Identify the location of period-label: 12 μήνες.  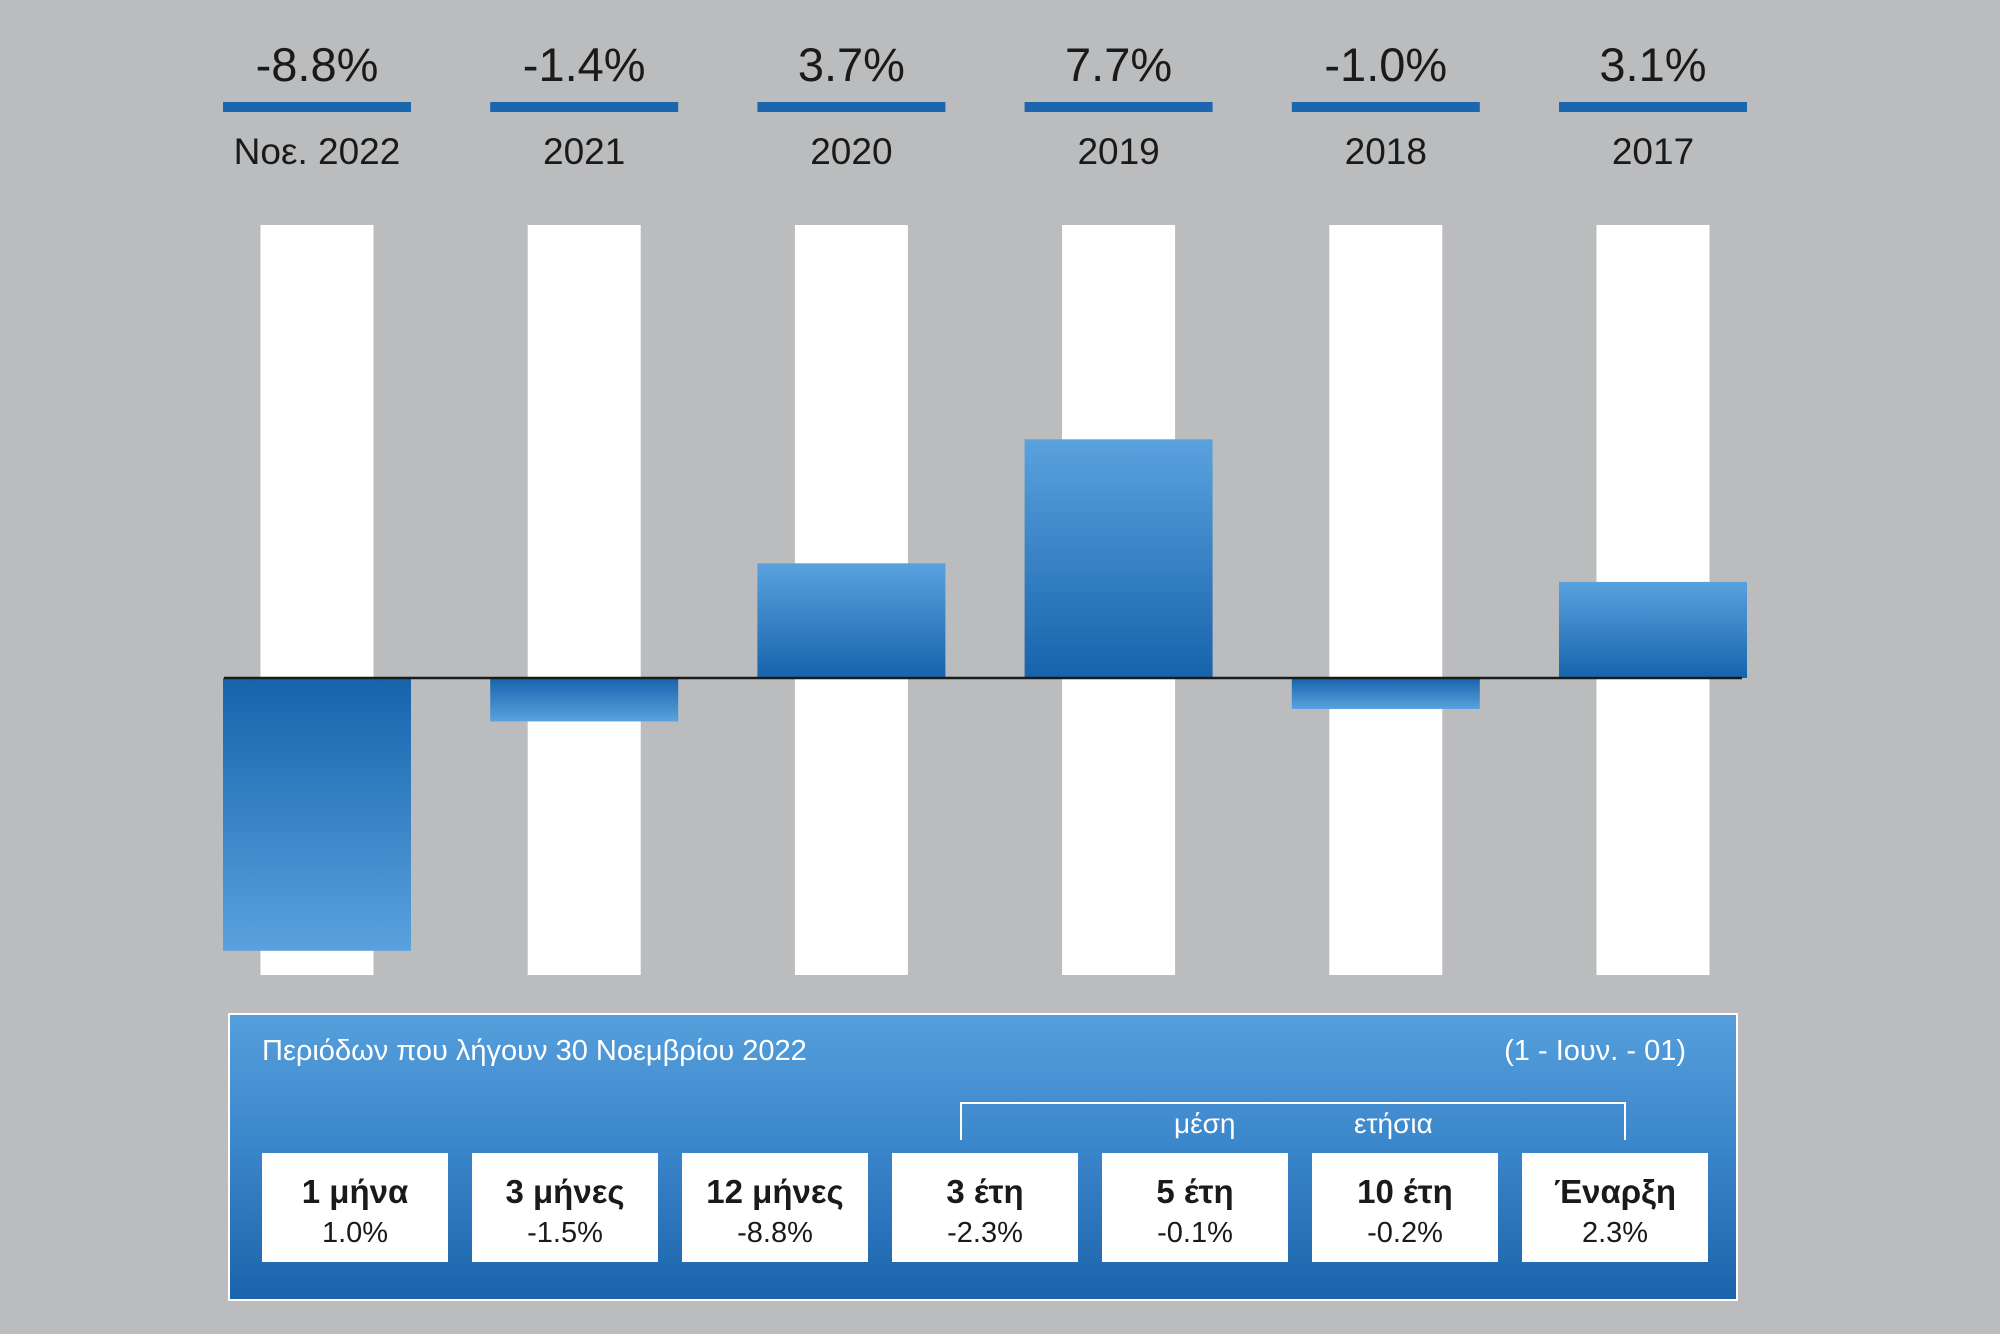
(775, 1191).